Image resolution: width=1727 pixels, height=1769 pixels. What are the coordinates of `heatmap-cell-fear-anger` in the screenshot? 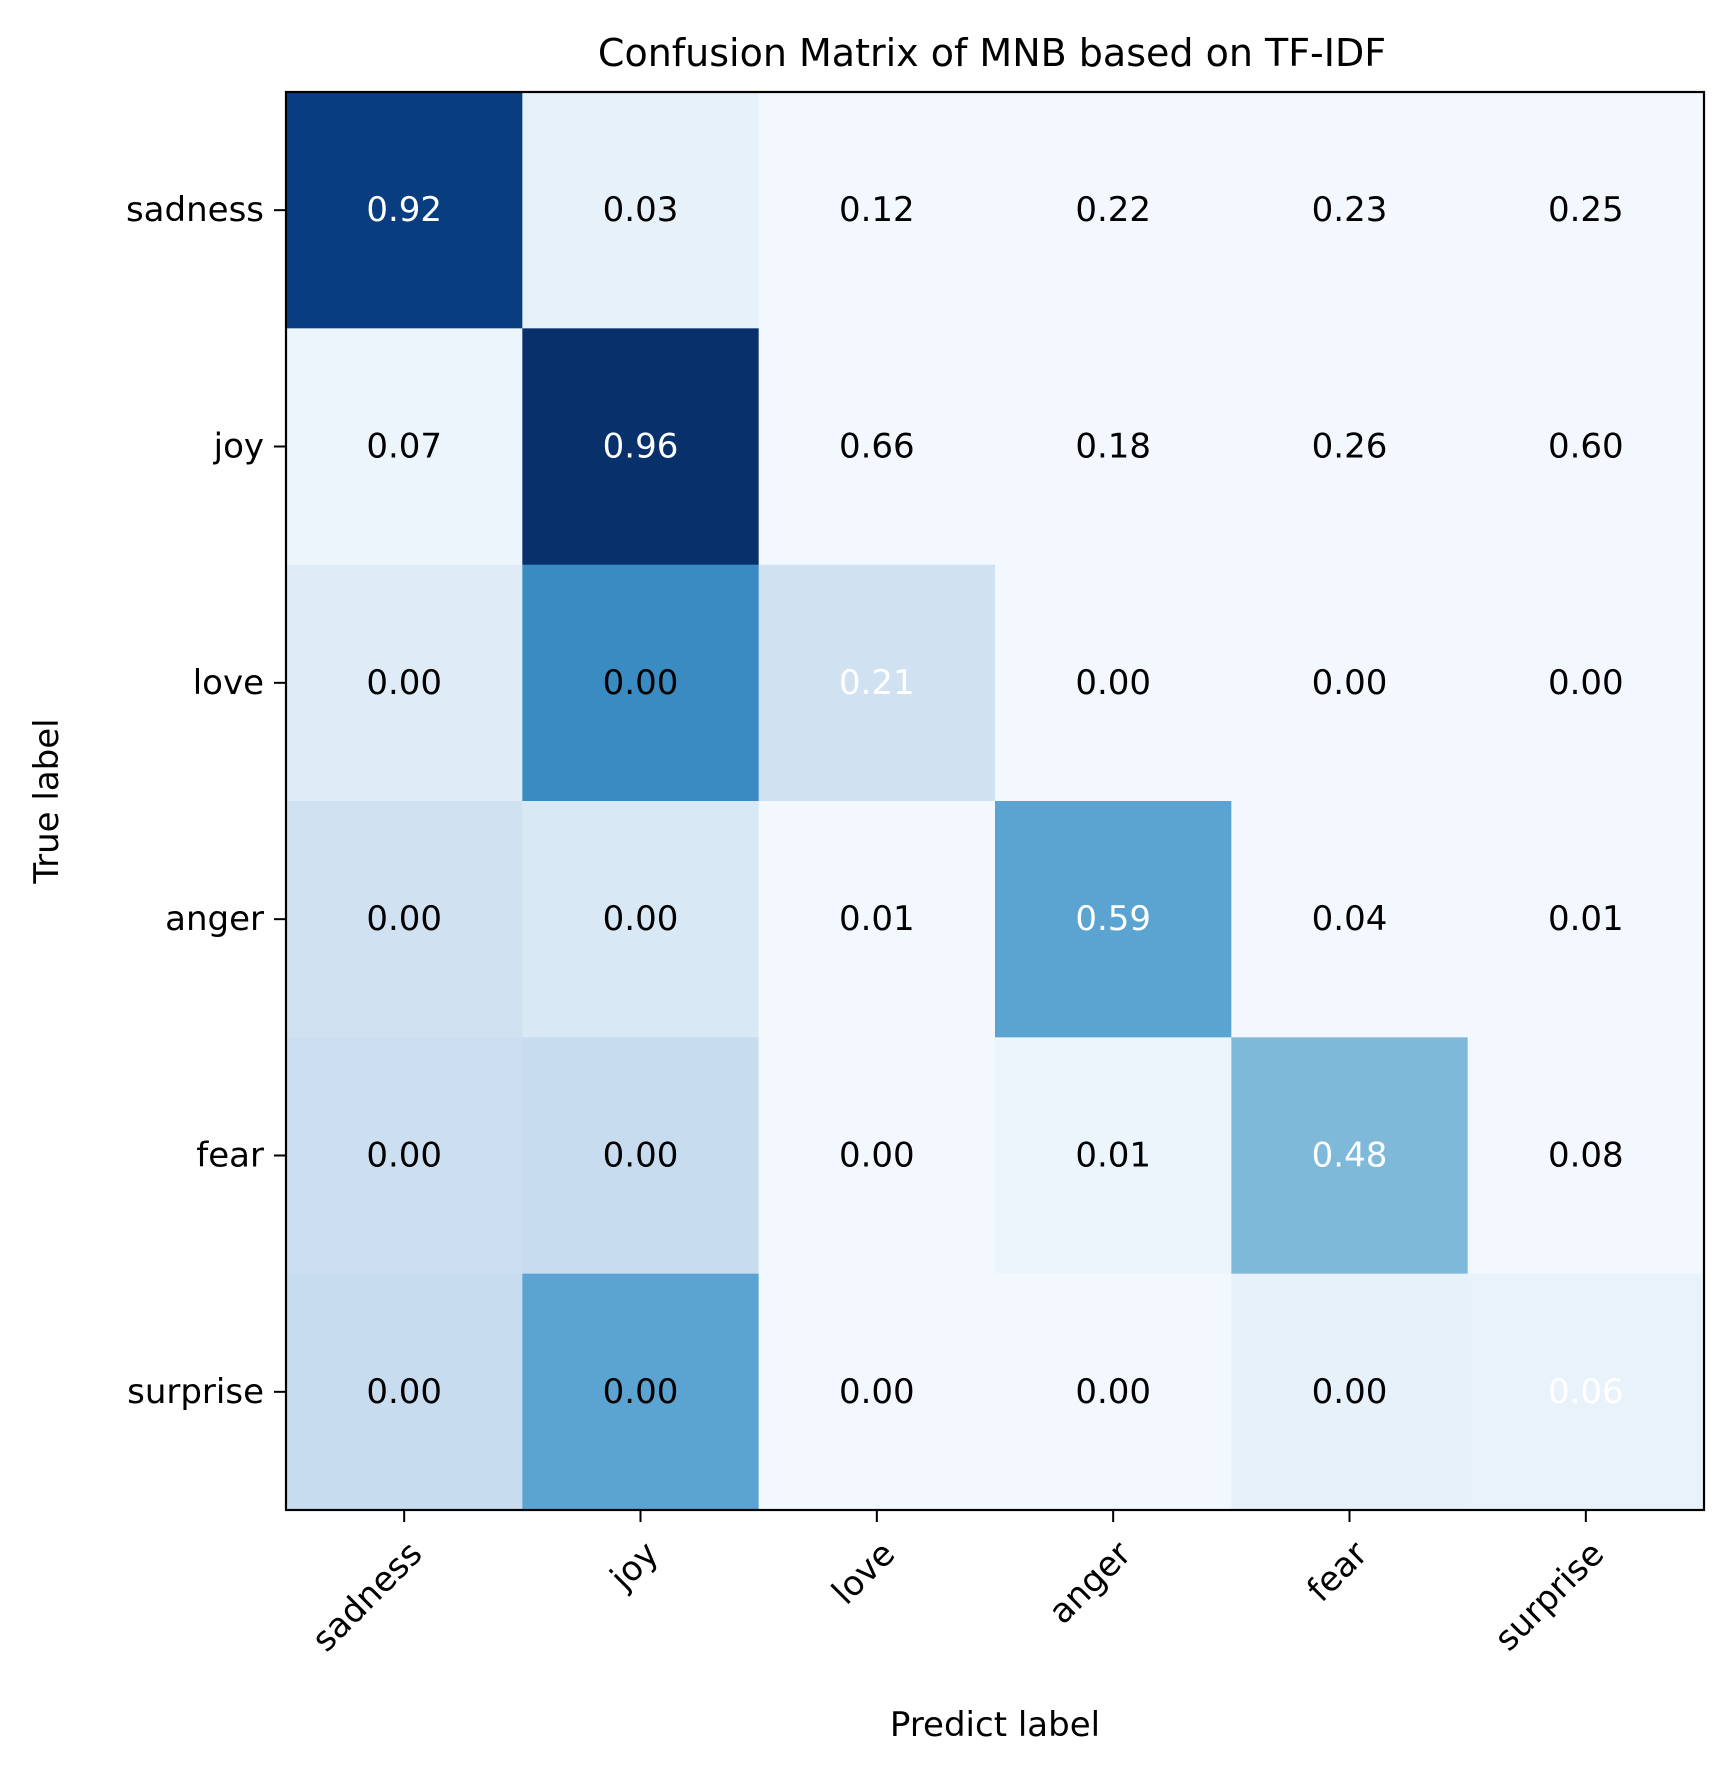 It's located at (1113, 1156).